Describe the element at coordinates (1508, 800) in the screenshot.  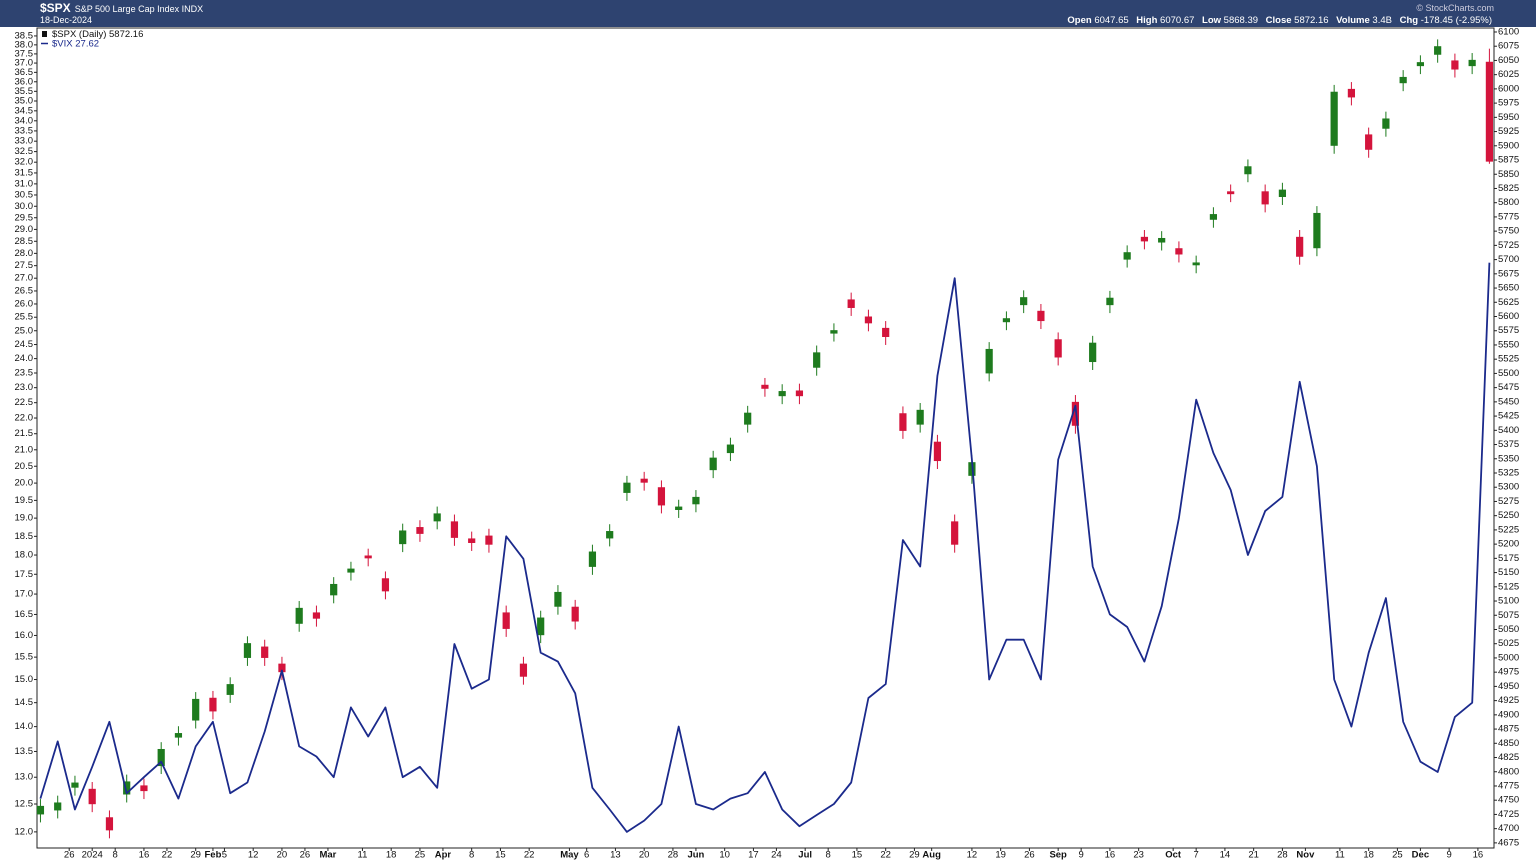
I see `y2-tick-label: 4750` at that location.